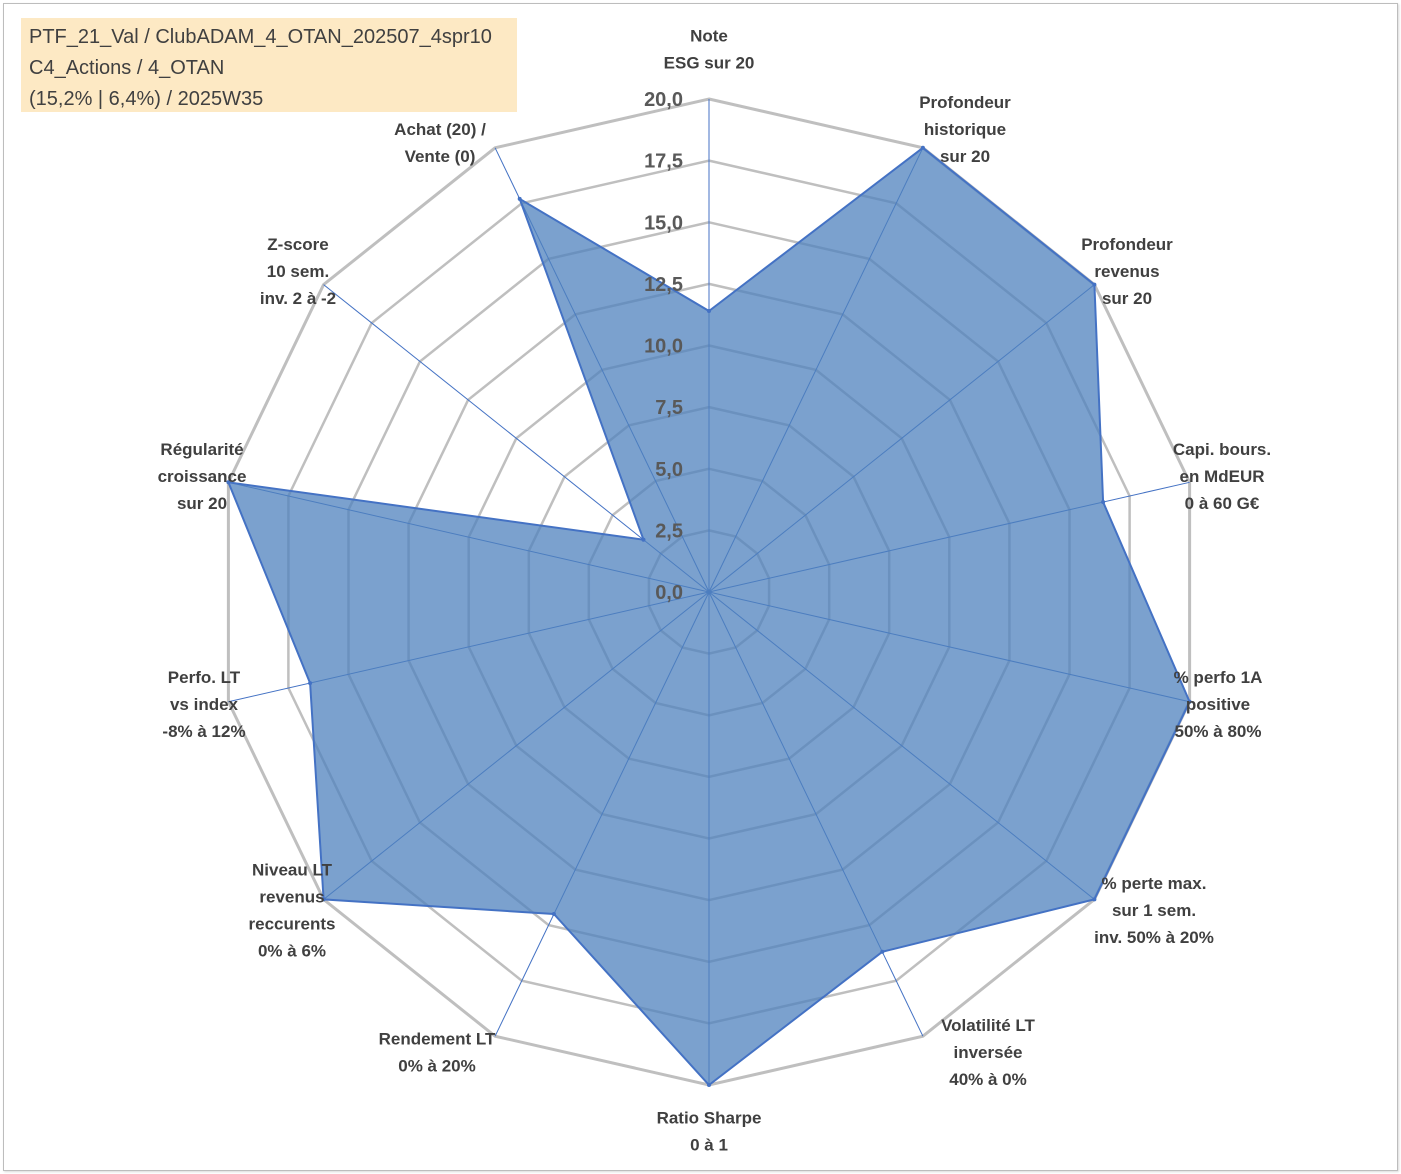 Image resolution: width=1401 pixels, height=1174 pixels. Describe the element at coordinates (1154, 937) in the screenshot. I see `axis-label-5-line-2: inv. 50% à 20%` at that location.